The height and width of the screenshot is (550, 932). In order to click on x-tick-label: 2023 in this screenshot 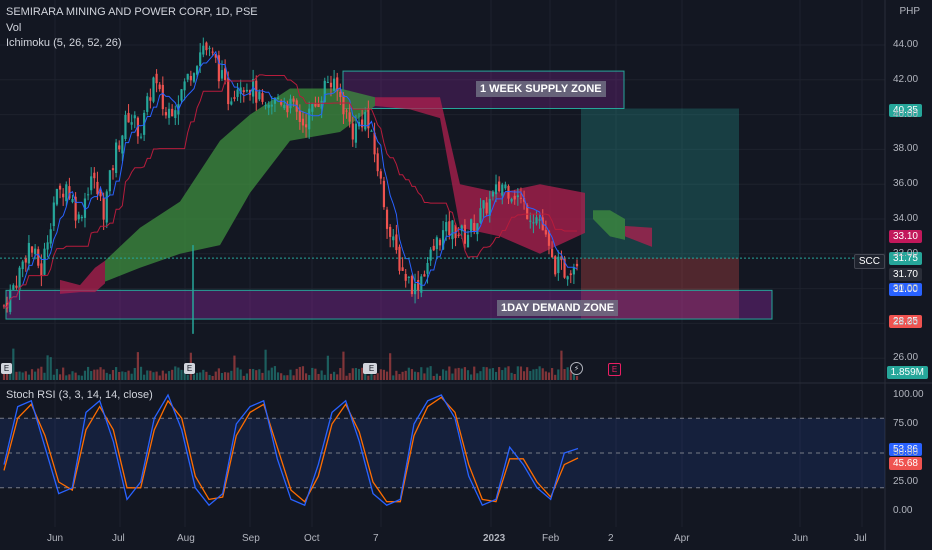, I will do `click(494, 538)`.